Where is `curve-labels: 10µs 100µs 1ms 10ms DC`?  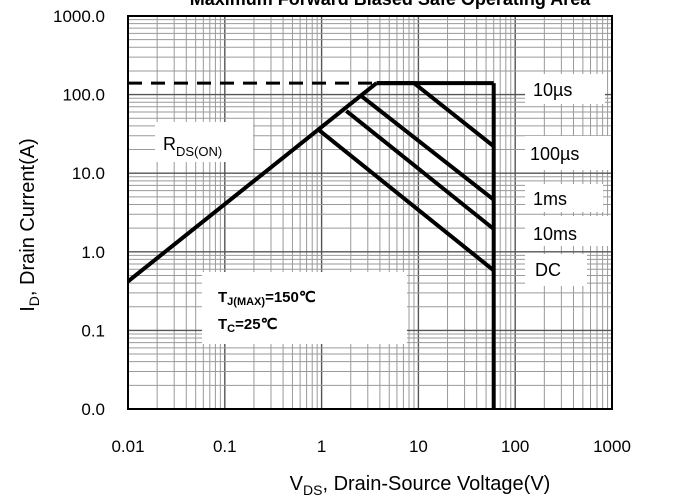 curve-labels: 10µs 100µs 1ms 10ms DC is located at coordinates (554, 180).